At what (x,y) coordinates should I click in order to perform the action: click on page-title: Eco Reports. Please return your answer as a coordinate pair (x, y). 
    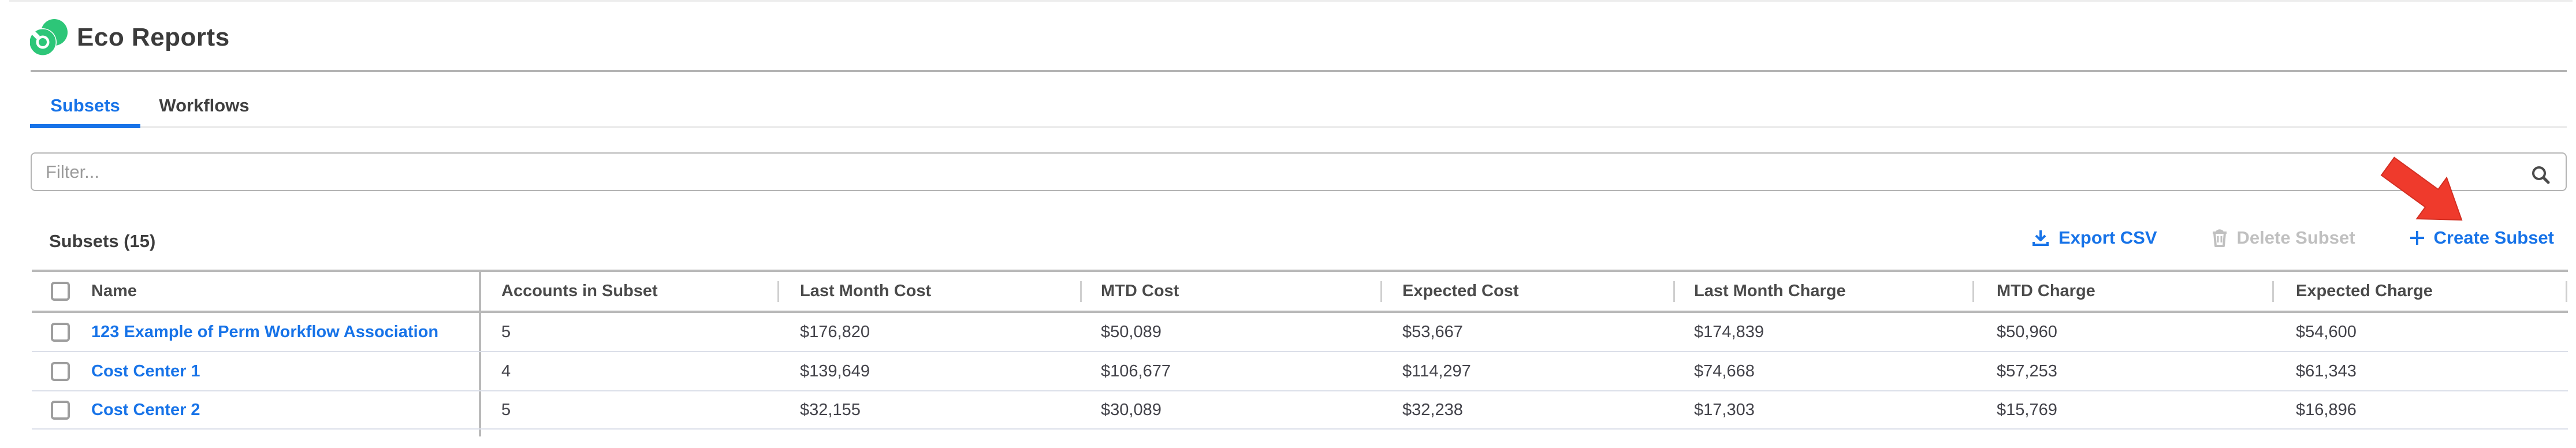
    Looking at the image, I should click on (153, 37).